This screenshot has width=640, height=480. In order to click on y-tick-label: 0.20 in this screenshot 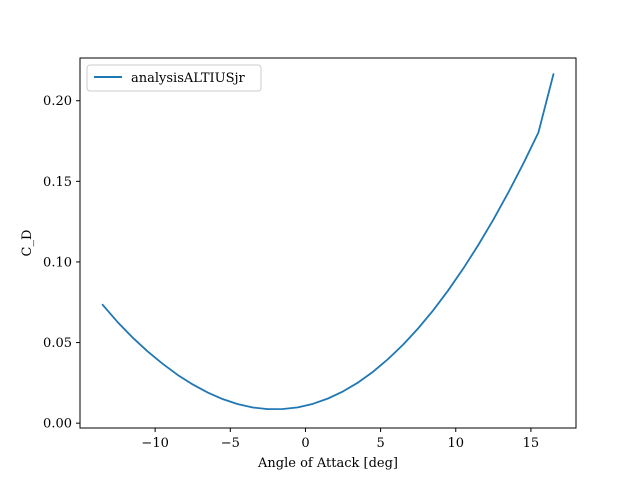, I will do `click(57, 101)`.